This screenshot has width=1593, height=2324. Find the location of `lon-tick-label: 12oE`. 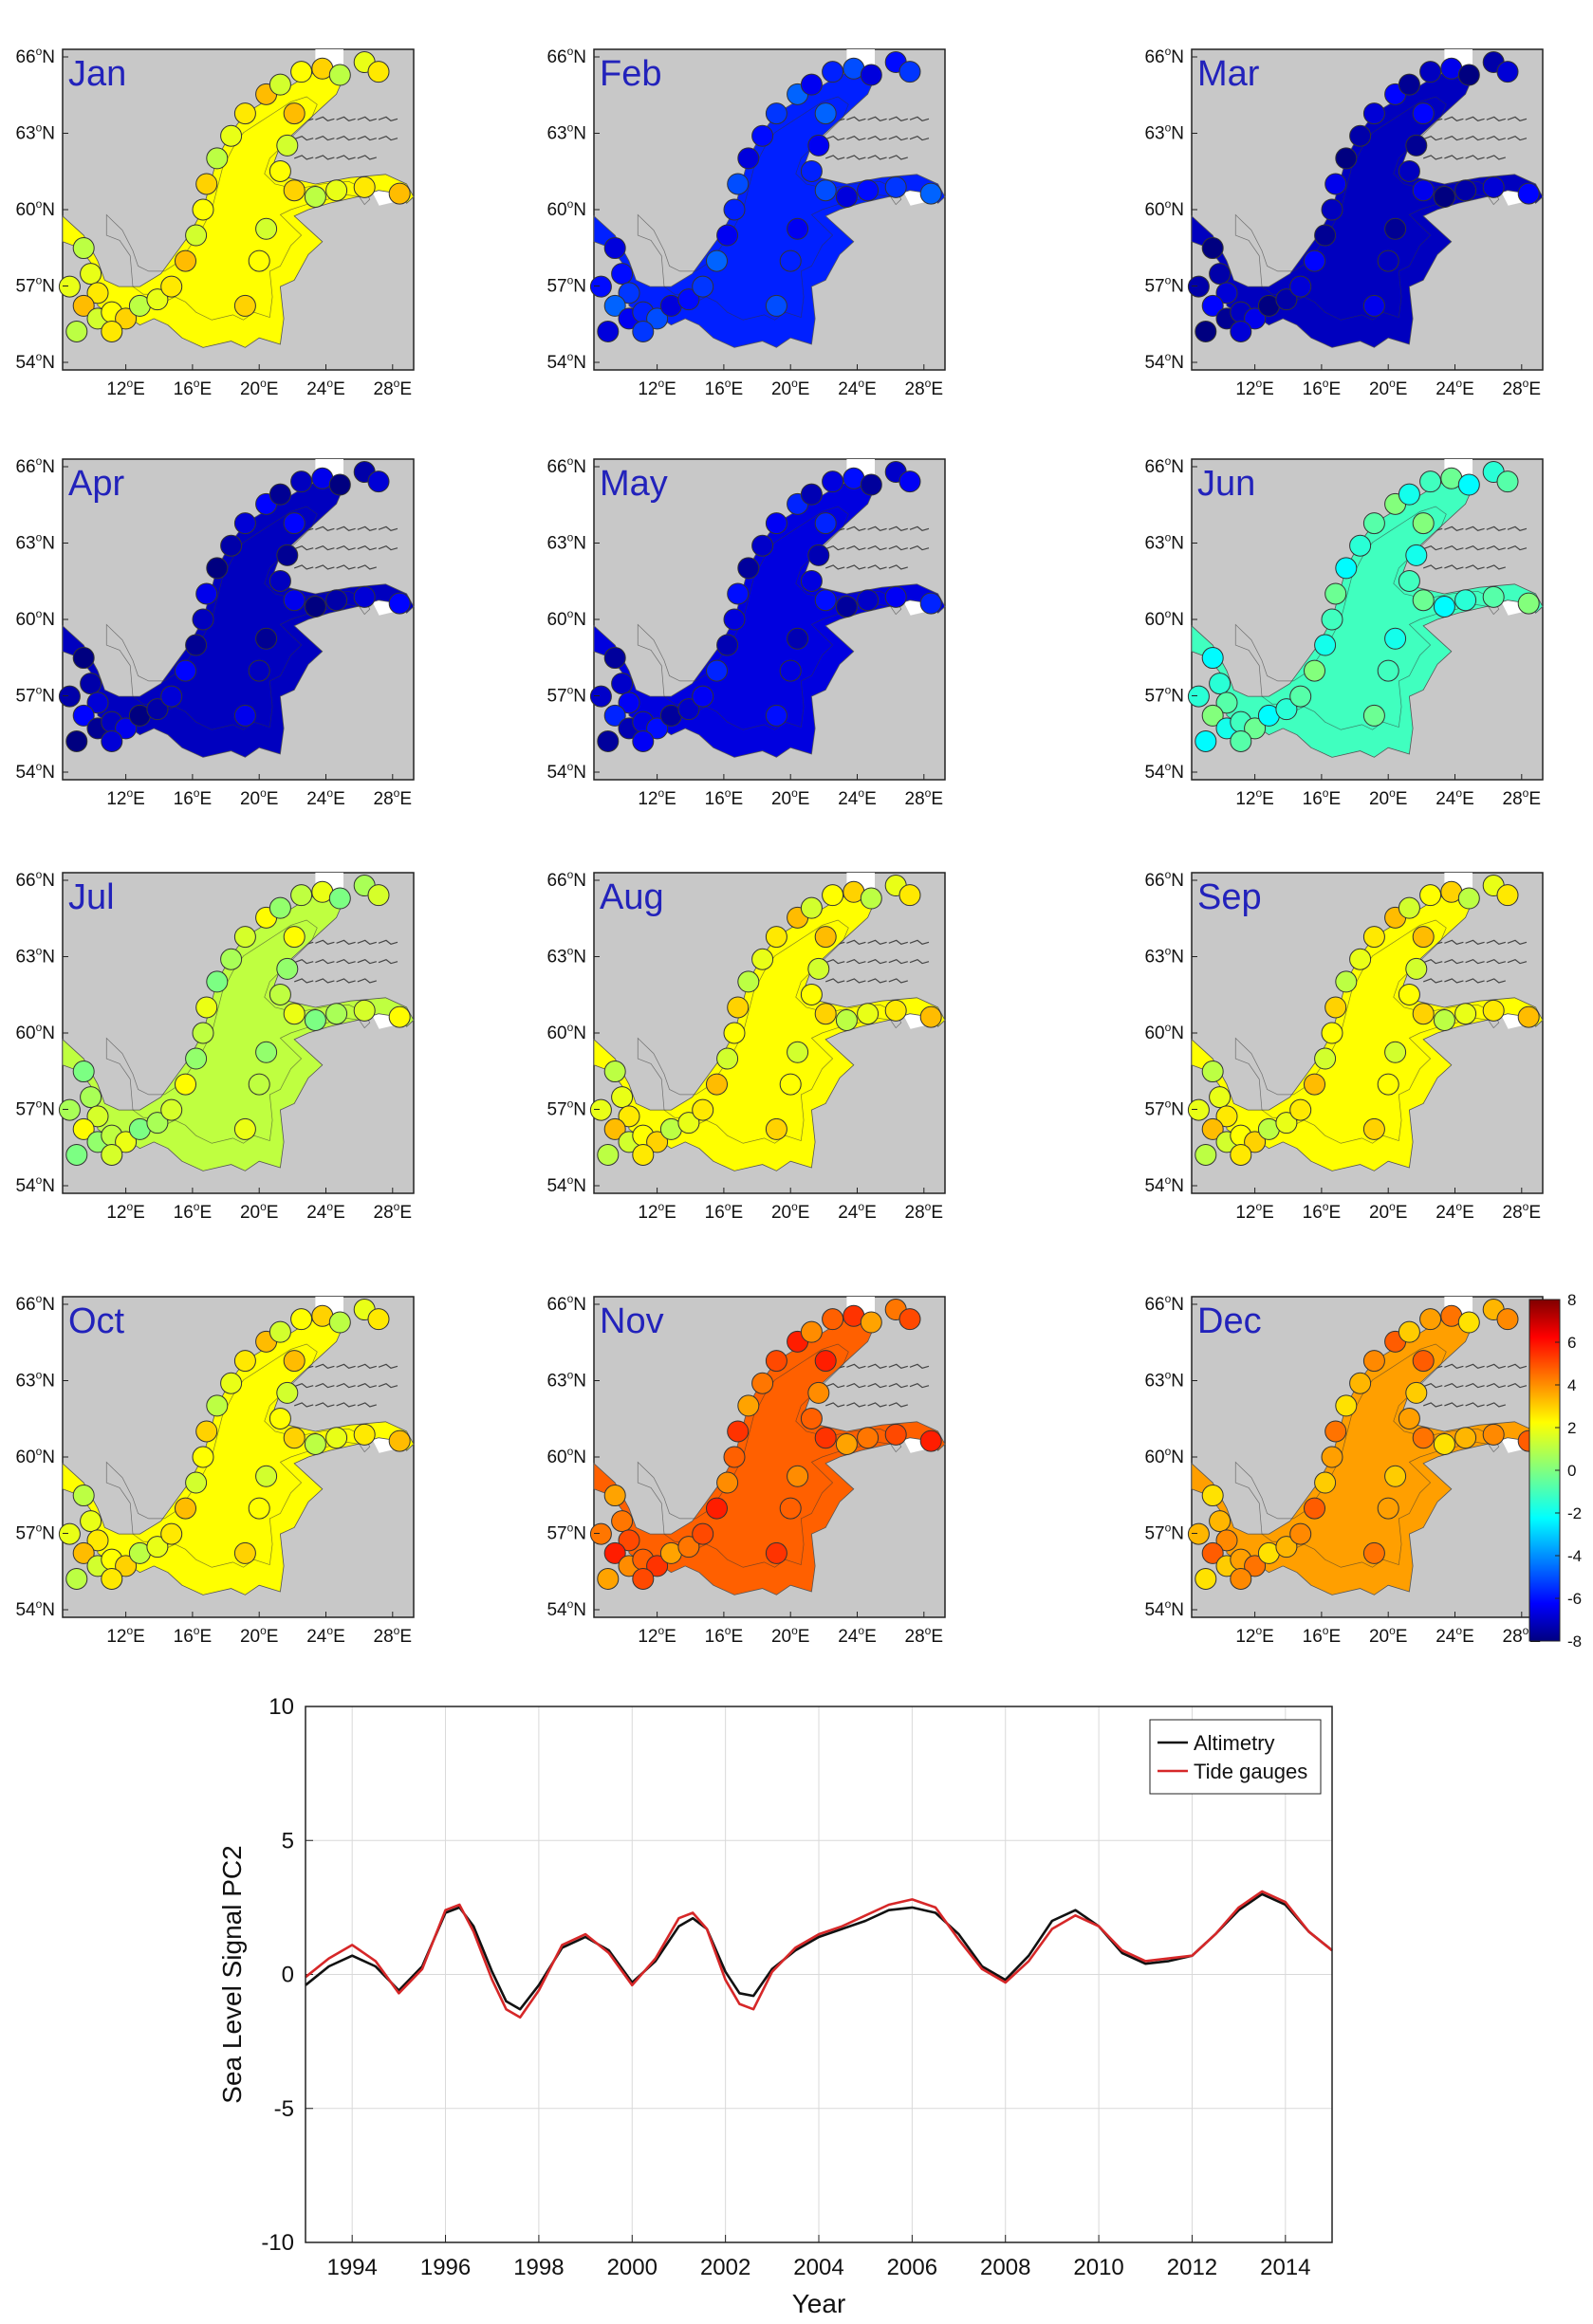

lon-tick-label: 12oE is located at coordinates (657, 1211).